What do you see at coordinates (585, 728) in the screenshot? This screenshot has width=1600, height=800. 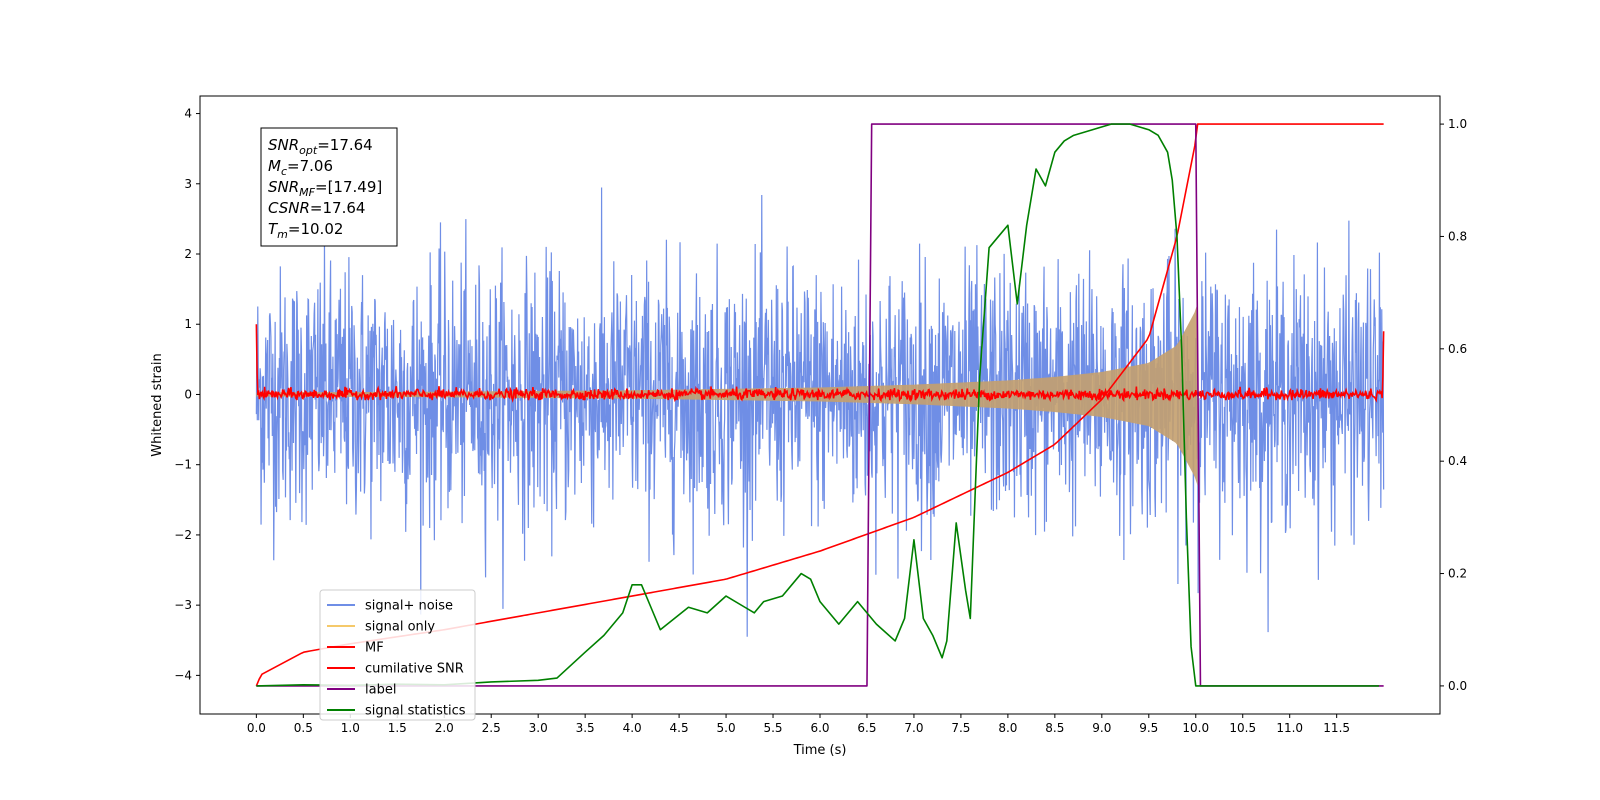 I see `x-tick-label: 3.5` at bounding box center [585, 728].